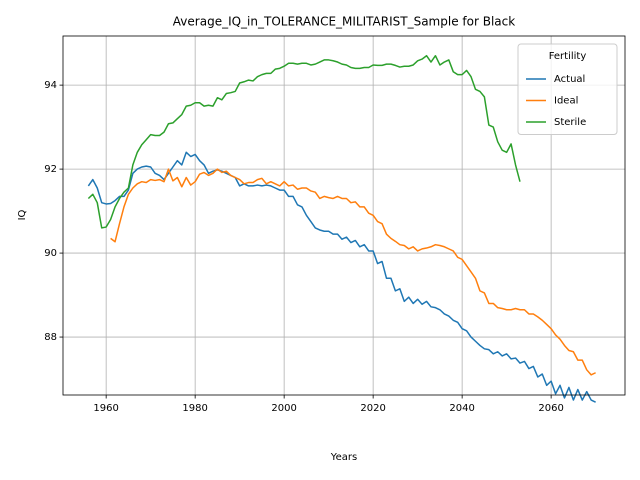 This screenshot has width=640, height=480. Describe the element at coordinates (372, 408) in the screenshot. I see `x-tick-label: 2020` at that location.